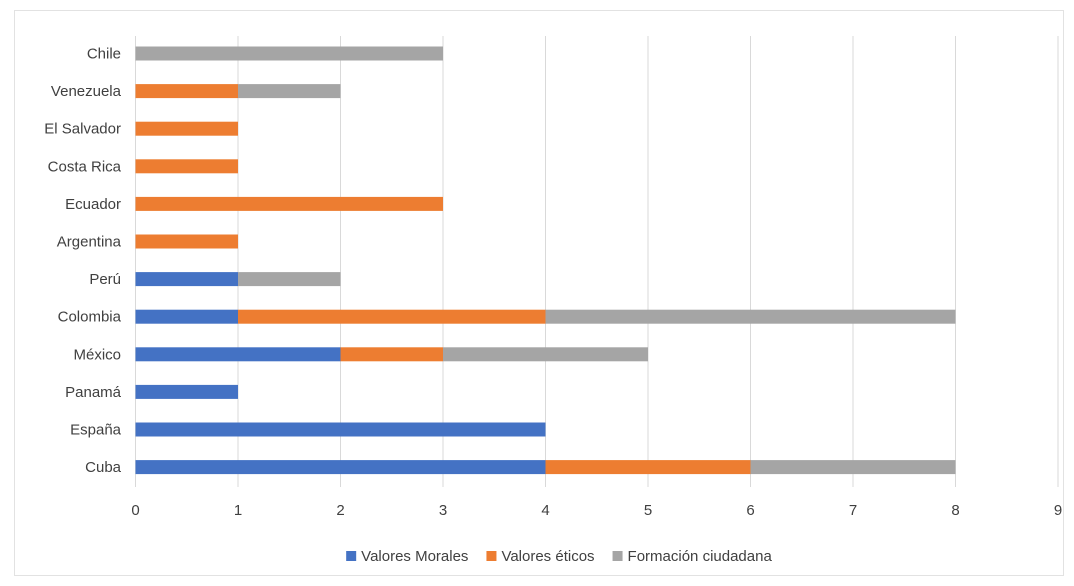 The width and height of the screenshot is (1074, 586). I want to click on category-label: Argentina, so click(89, 242).